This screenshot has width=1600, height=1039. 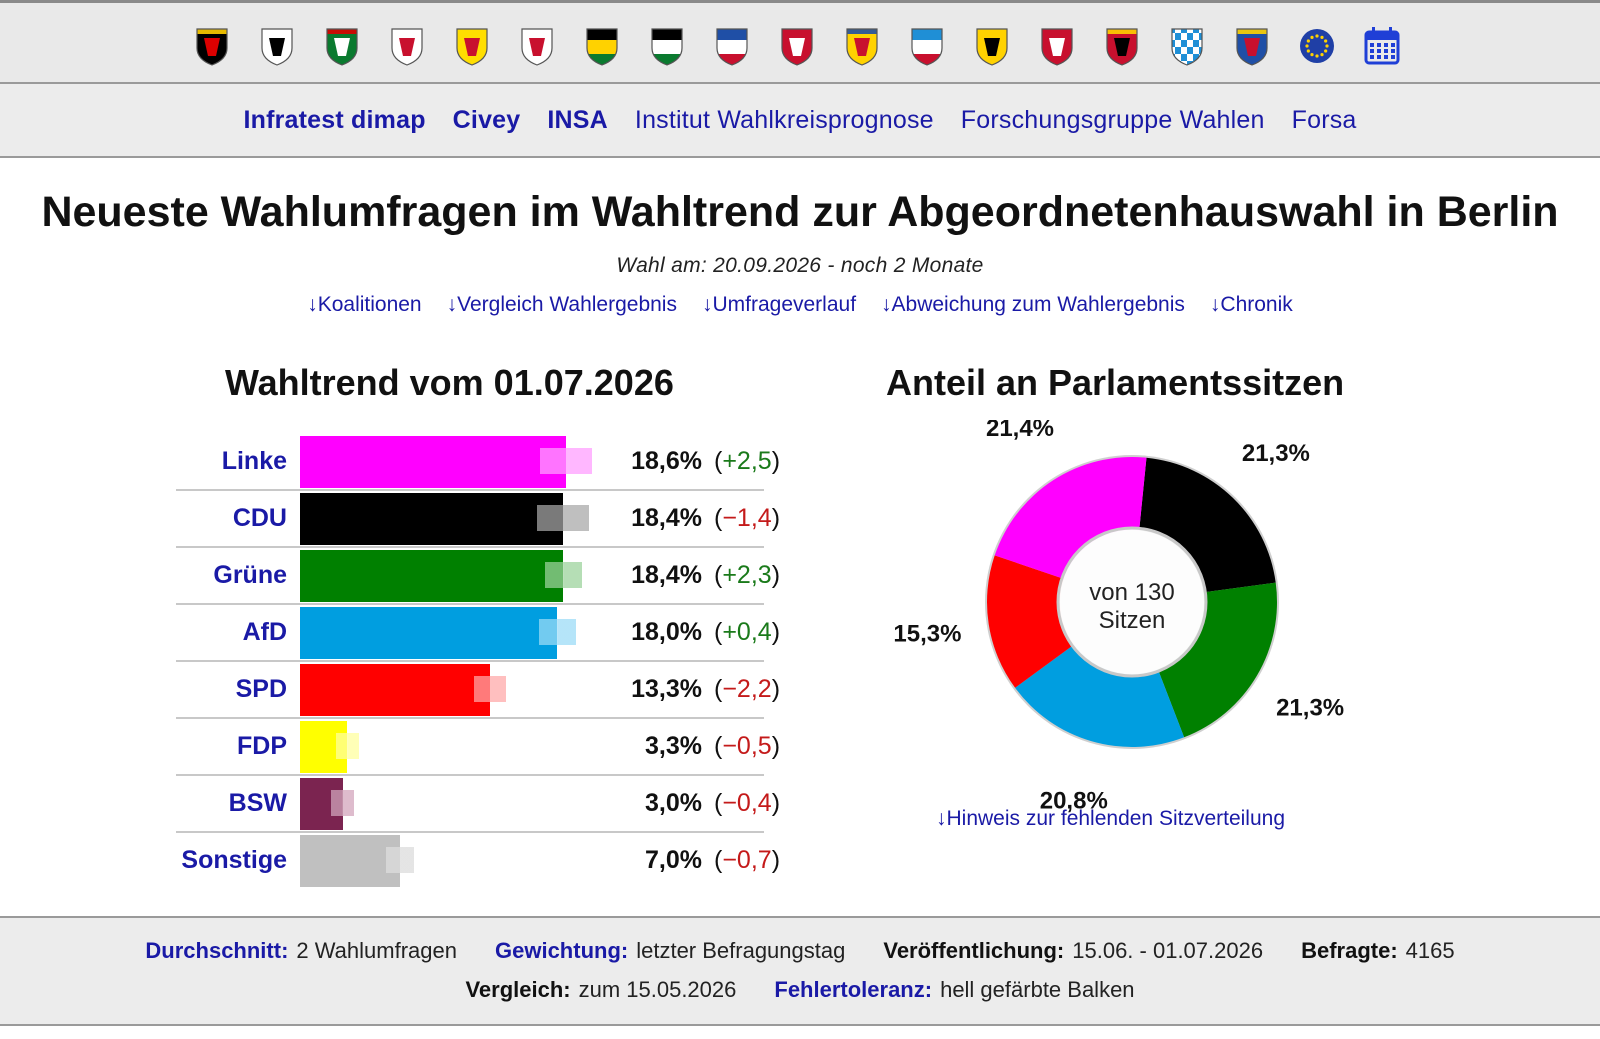 I want to click on footer-item: Fehlertoleranz: hell gefärbte Balken, so click(x=954, y=989).